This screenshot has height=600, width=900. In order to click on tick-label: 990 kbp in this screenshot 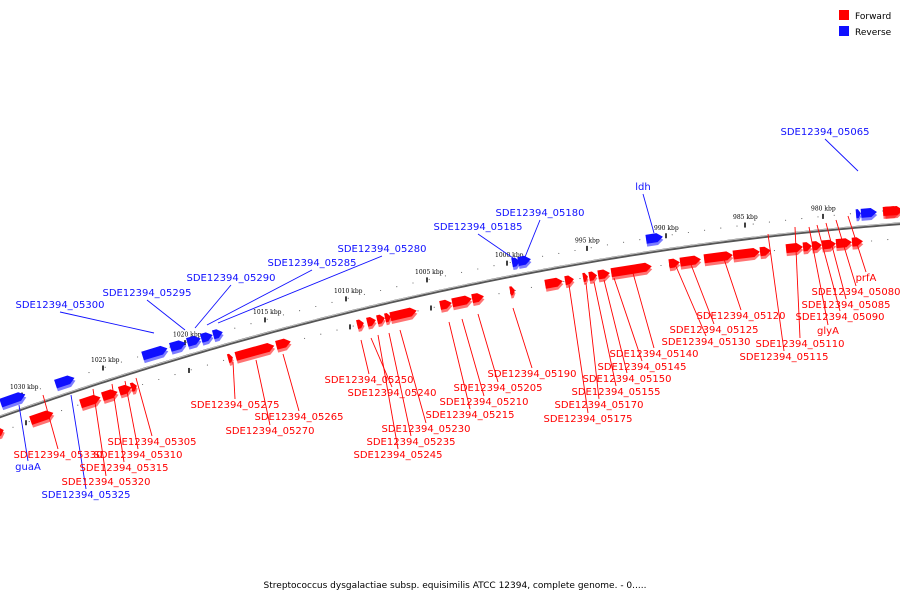, I will do `click(666, 228)`.